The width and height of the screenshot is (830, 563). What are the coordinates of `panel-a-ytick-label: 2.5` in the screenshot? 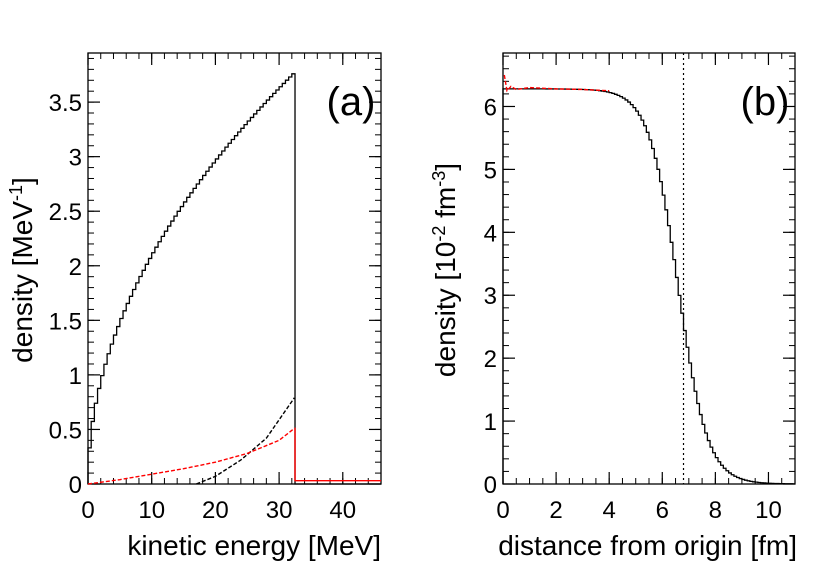 It's located at (65, 212).